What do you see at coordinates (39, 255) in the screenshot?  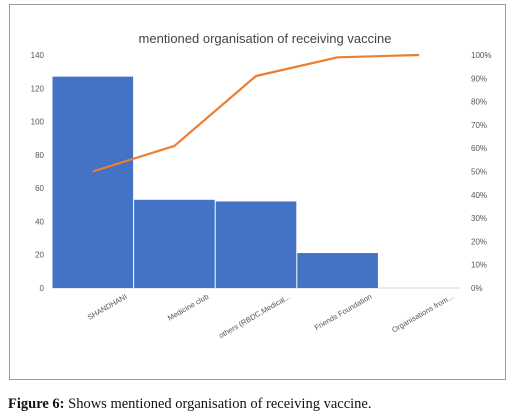 I see `y-tick-label: 20` at bounding box center [39, 255].